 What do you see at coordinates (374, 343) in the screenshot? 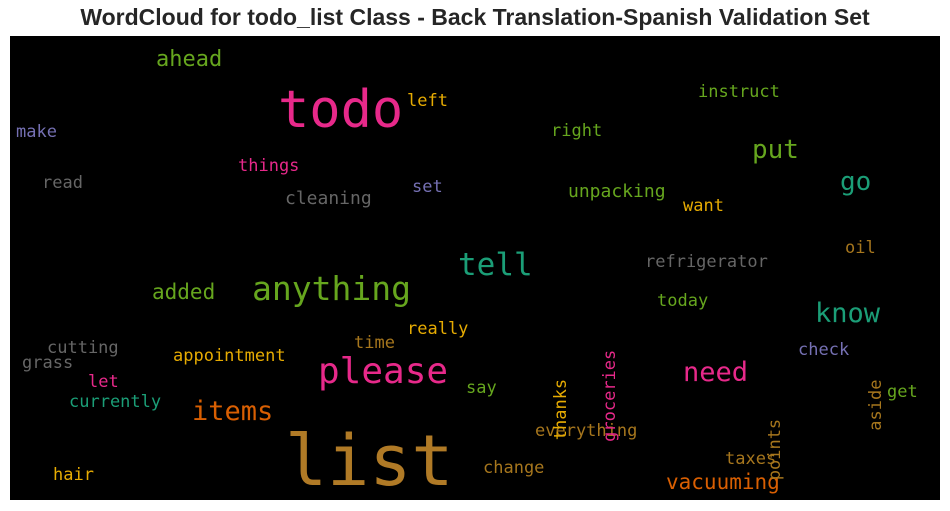
I see `word-time: time` at bounding box center [374, 343].